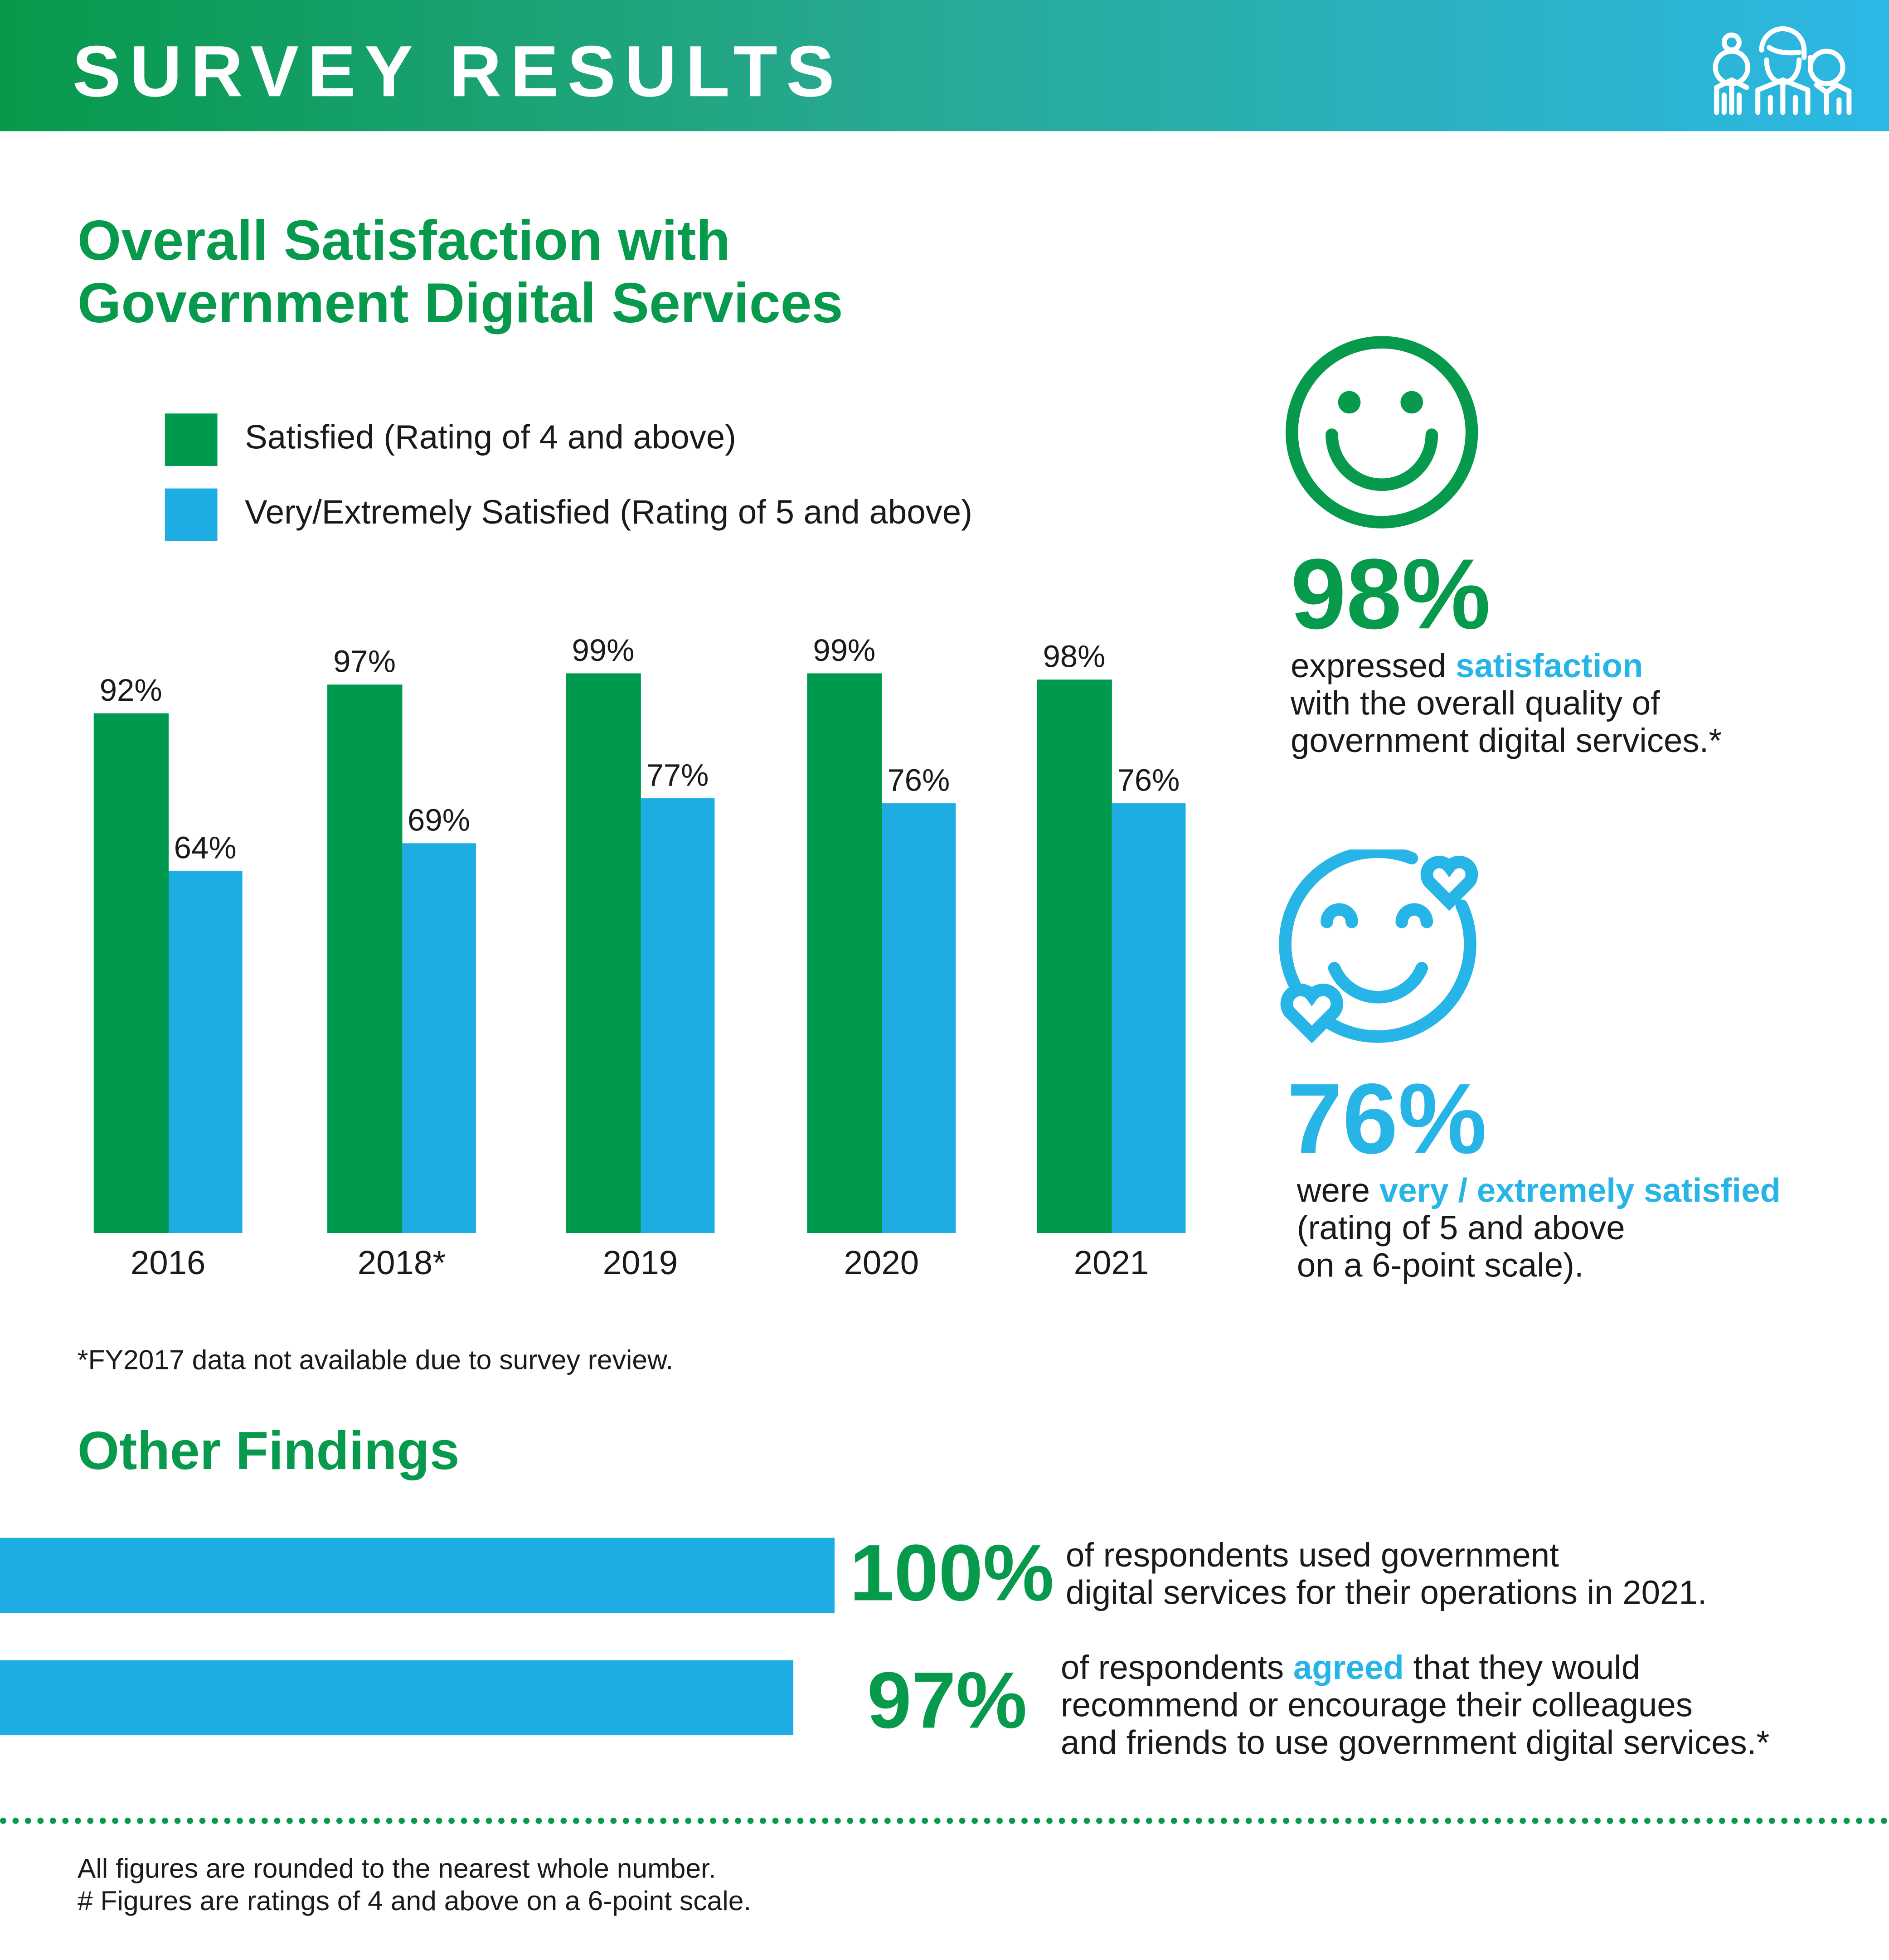  Describe the element at coordinates (490, 437) in the screenshot. I see `legend-label-satisfied: Satisfied (Rating of 4 and above)` at that location.